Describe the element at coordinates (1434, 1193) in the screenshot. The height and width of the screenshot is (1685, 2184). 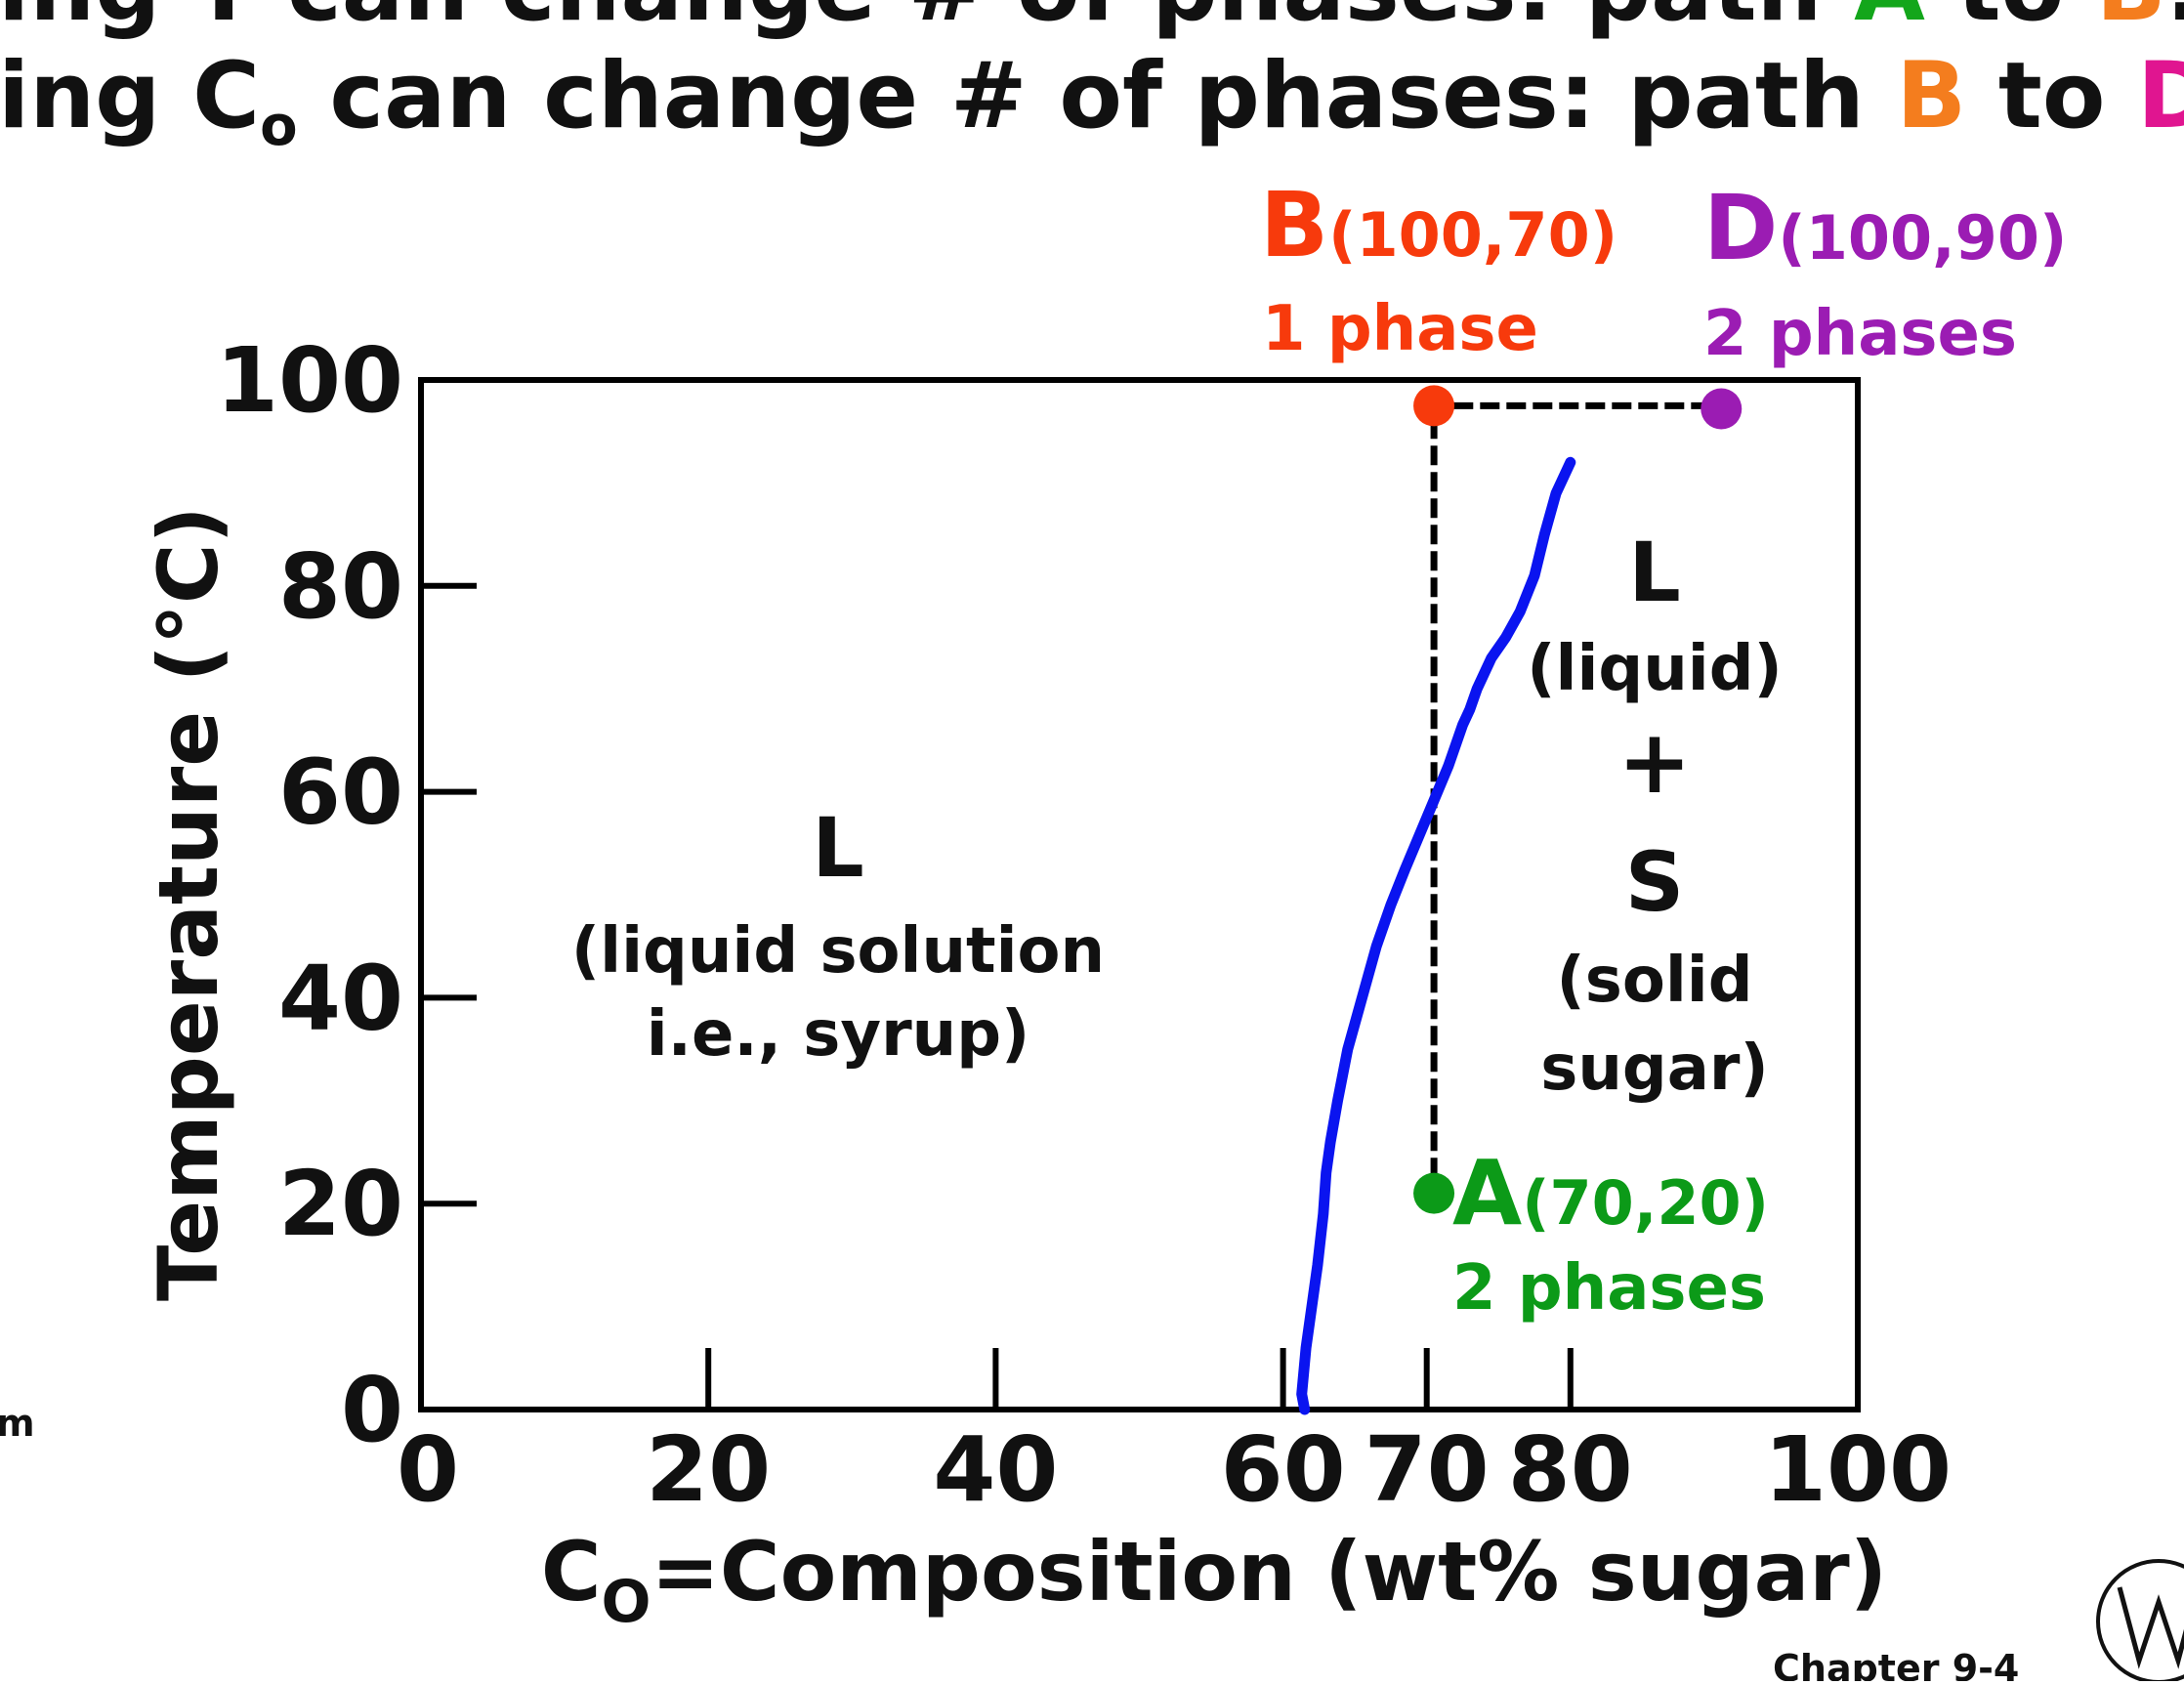
I see `point-a-marker` at that location.